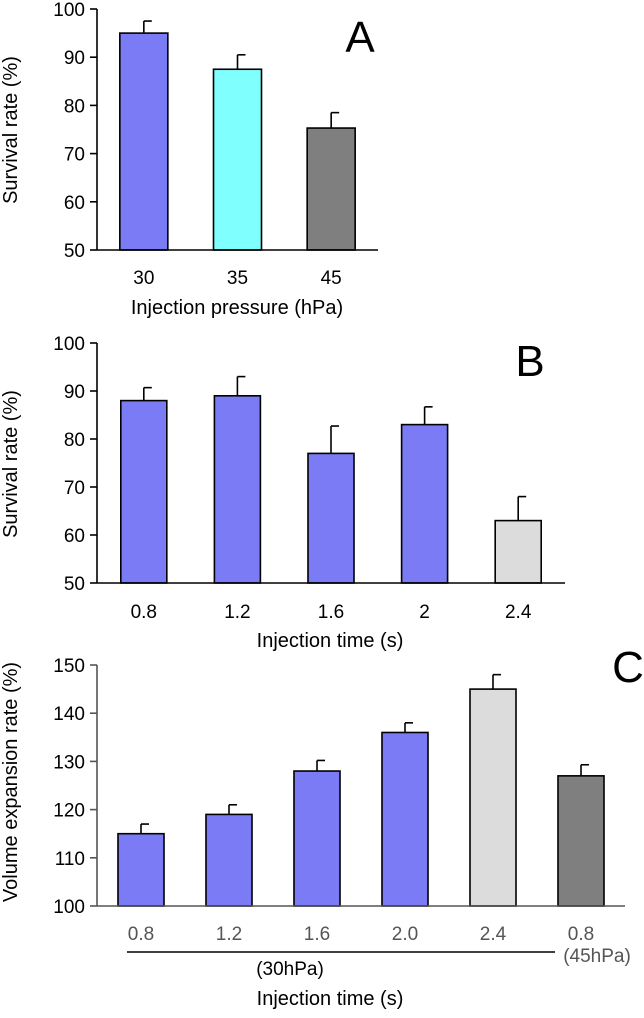  What do you see at coordinates (11, 130) in the screenshot?
I see `y-axis-title-a: Survival rate (%)` at bounding box center [11, 130].